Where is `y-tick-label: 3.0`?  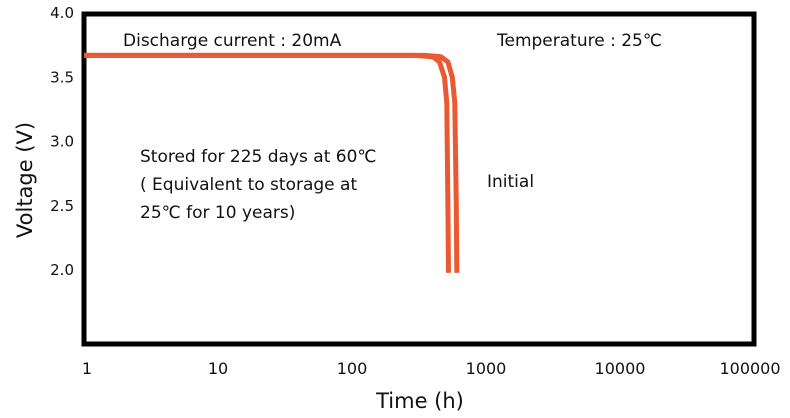 y-tick-label: 3.0 is located at coordinates (62, 142).